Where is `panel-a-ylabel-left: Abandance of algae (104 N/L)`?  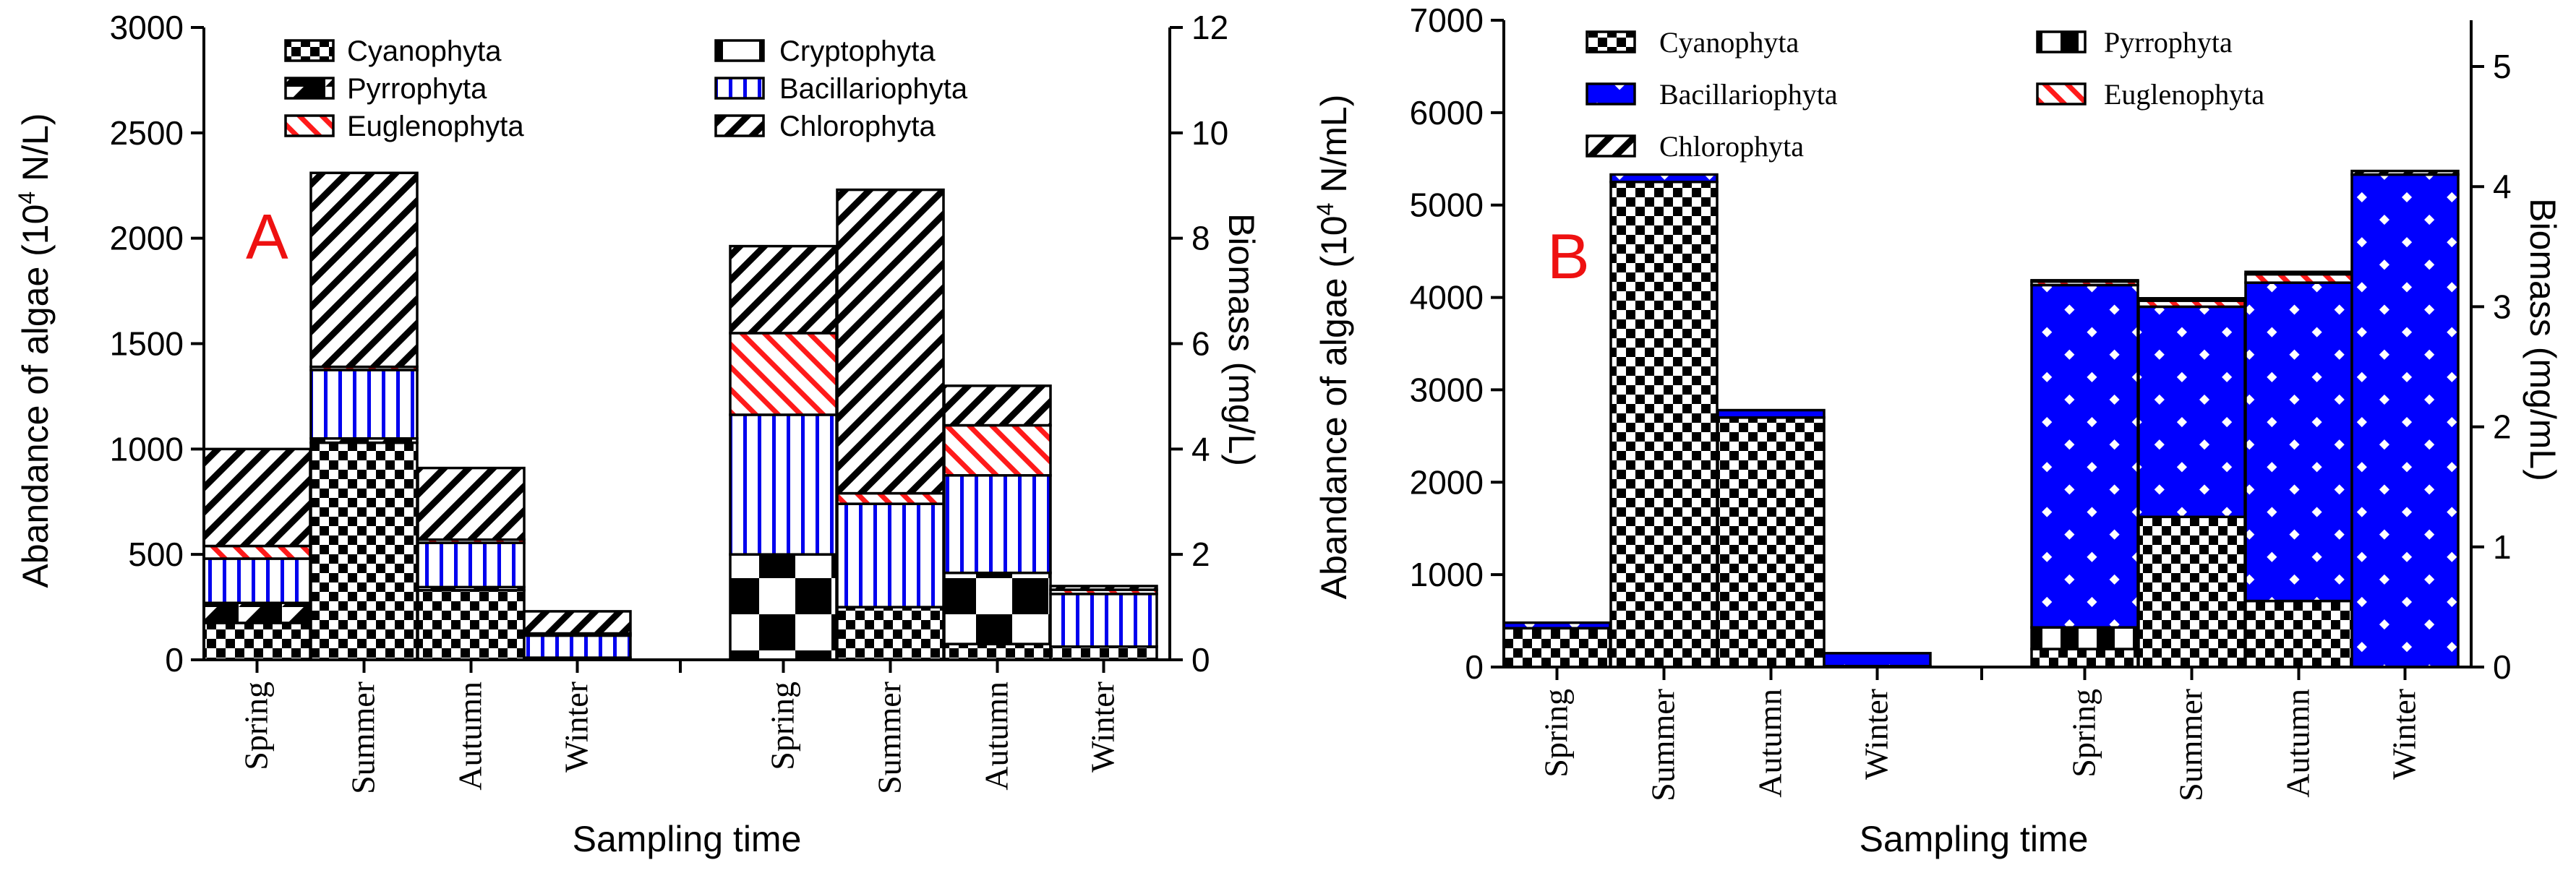
panel-a-ylabel-left: Abandance of algae (104 N/L) is located at coordinates (35, 350).